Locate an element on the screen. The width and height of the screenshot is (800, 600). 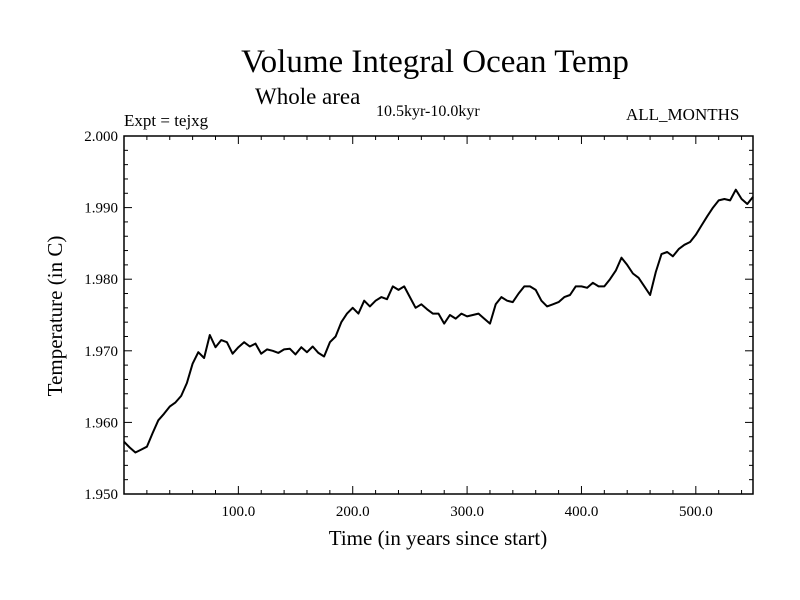
y-tick-label: 1.960 is located at coordinates (101, 423).